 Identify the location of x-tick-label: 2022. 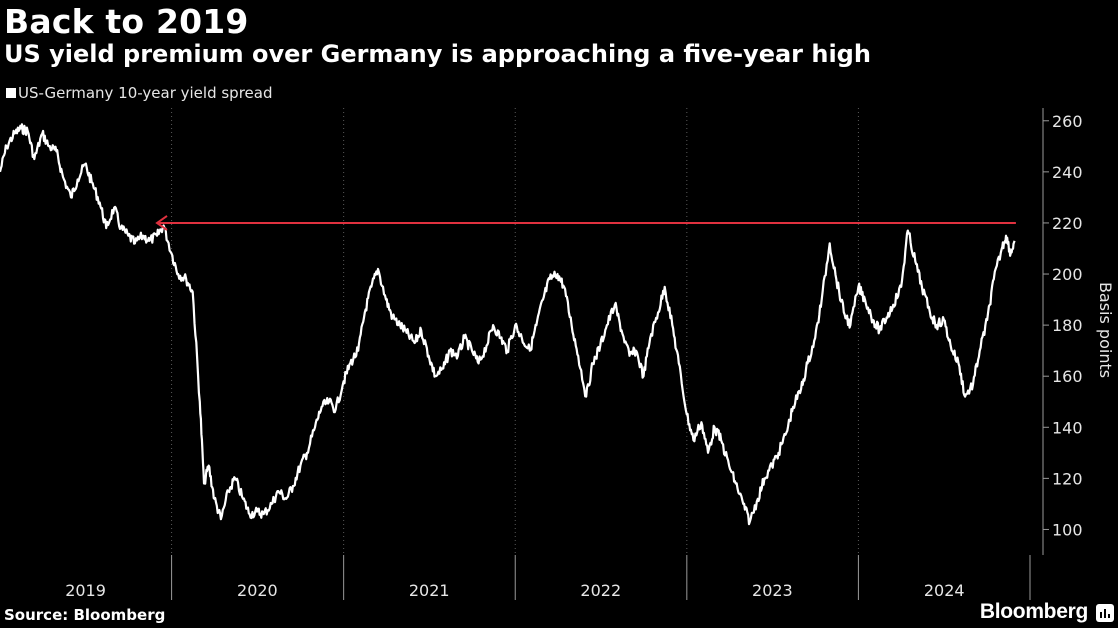
(600, 590).